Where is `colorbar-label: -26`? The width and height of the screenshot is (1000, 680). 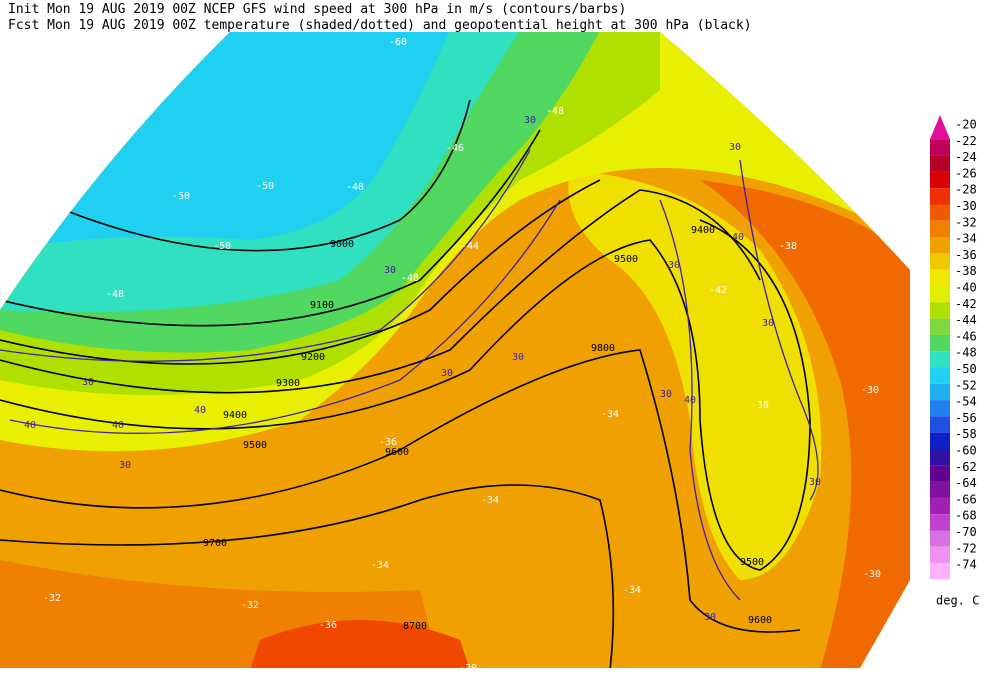 colorbar-label: -26 is located at coordinates (966, 173).